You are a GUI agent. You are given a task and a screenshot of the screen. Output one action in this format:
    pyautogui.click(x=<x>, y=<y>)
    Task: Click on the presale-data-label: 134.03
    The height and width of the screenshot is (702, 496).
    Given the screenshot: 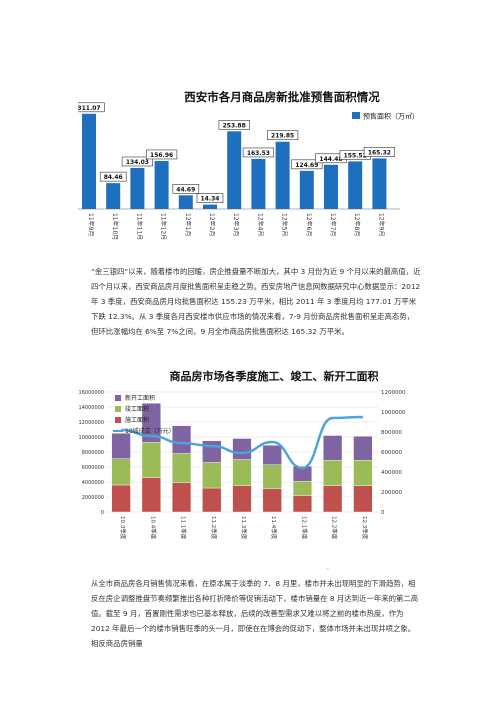 What is the action you would take?
    pyautogui.click(x=137, y=162)
    